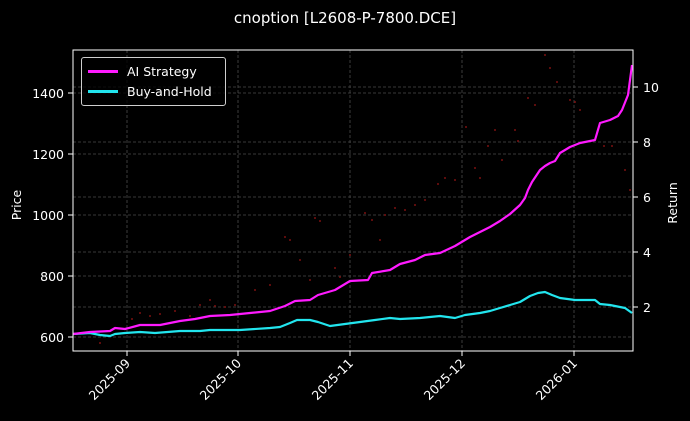 This screenshot has height=421, width=690. Describe the element at coordinates (48, 93) in the screenshot. I see `left-tick-label: 1400` at that location.